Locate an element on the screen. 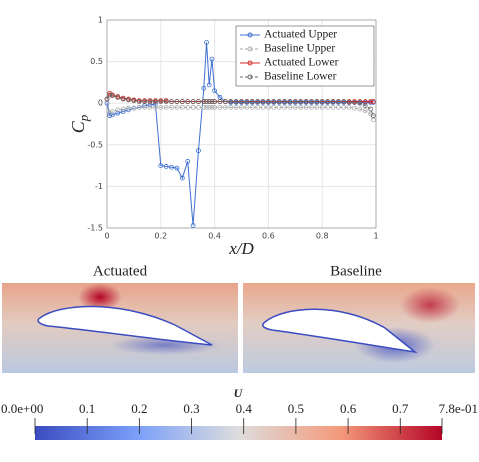 The width and height of the screenshot is (479, 462). colorbar-tick-label: 0.7 is located at coordinates (400, 408).